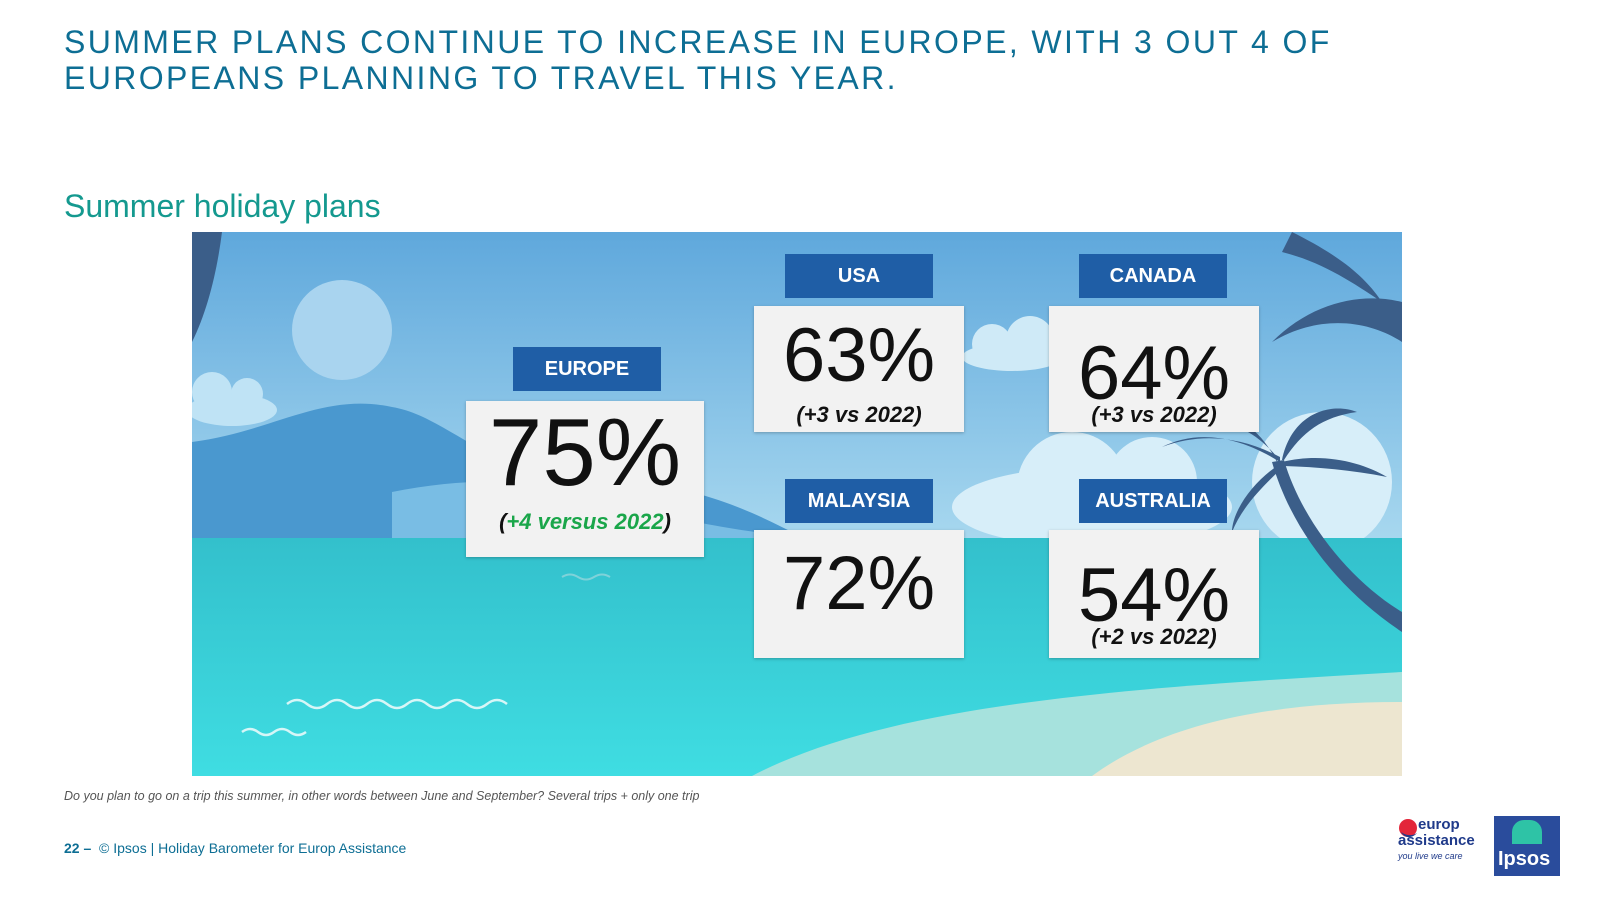 The image size is (1600, 900). What do you see at coordinates (859, 414) in the screenshot?
I see `usa-change: (+3 vs 2022)` at bounding box center [859, 414].